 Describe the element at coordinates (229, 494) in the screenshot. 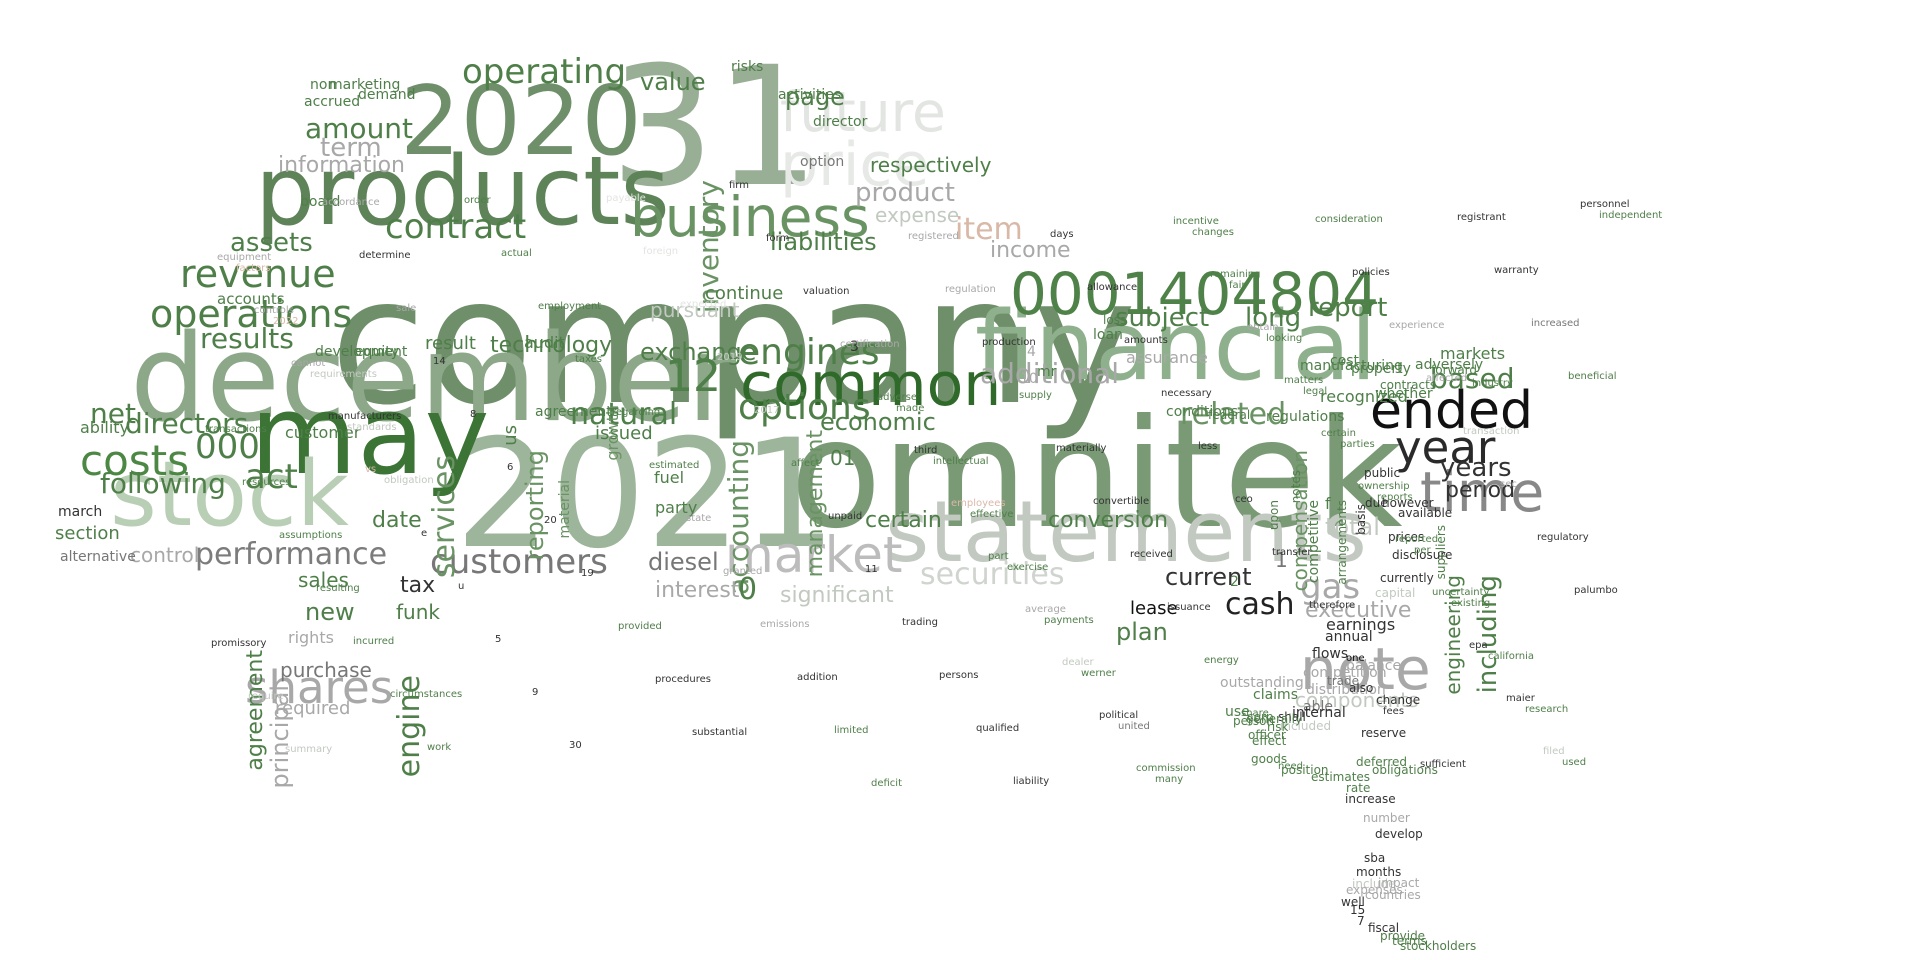

I see `cloud-word: stock` at that location.